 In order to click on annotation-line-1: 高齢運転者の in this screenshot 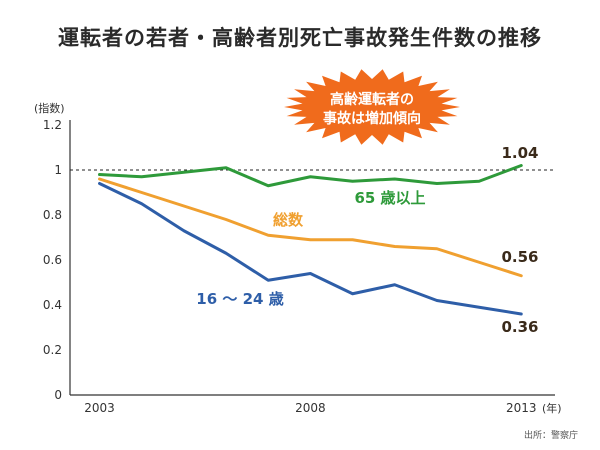, I will do `click(372, 99)`.